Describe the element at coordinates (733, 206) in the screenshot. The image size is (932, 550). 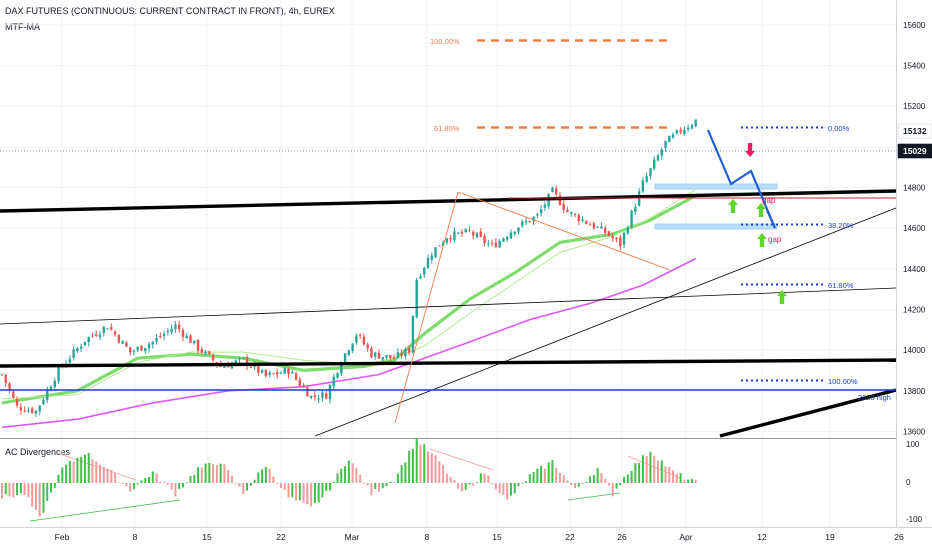
I see `arrow-up-icon` at that location.